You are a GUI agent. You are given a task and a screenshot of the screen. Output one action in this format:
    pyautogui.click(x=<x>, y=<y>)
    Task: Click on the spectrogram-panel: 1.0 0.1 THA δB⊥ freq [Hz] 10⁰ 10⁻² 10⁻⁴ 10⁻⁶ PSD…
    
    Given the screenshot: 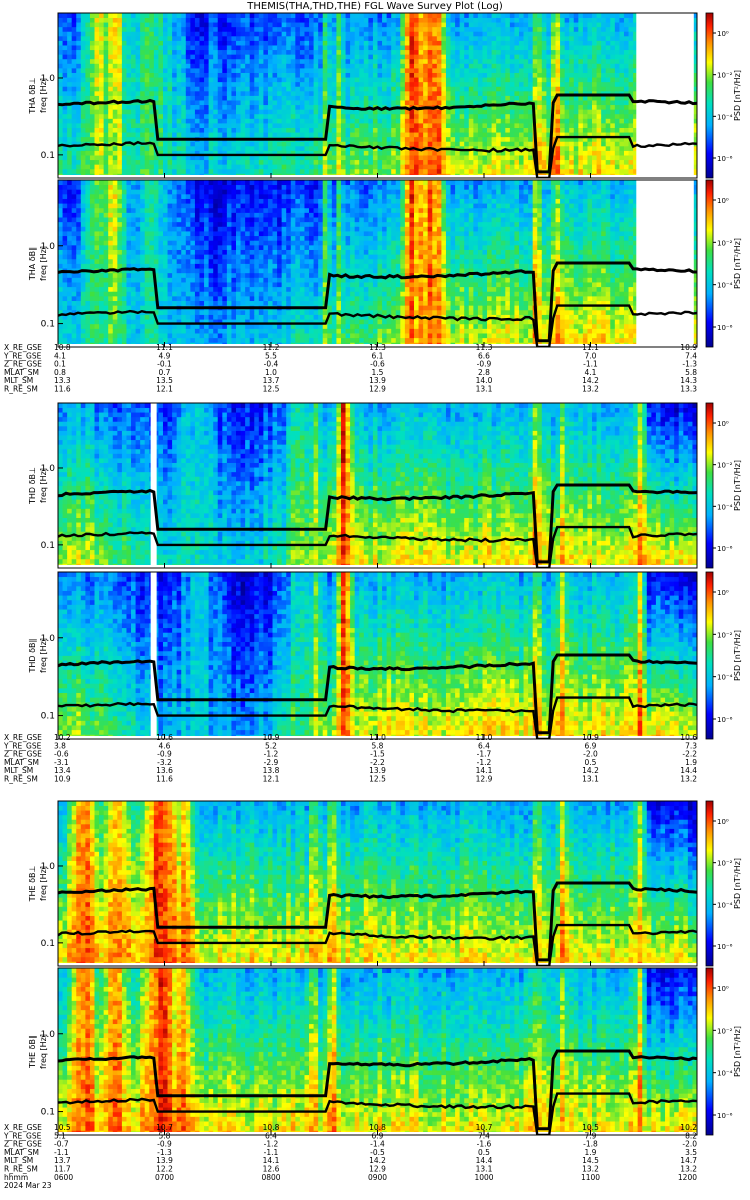 What is the action you would take?
    pyautogui.click(x=385, y=95)
    